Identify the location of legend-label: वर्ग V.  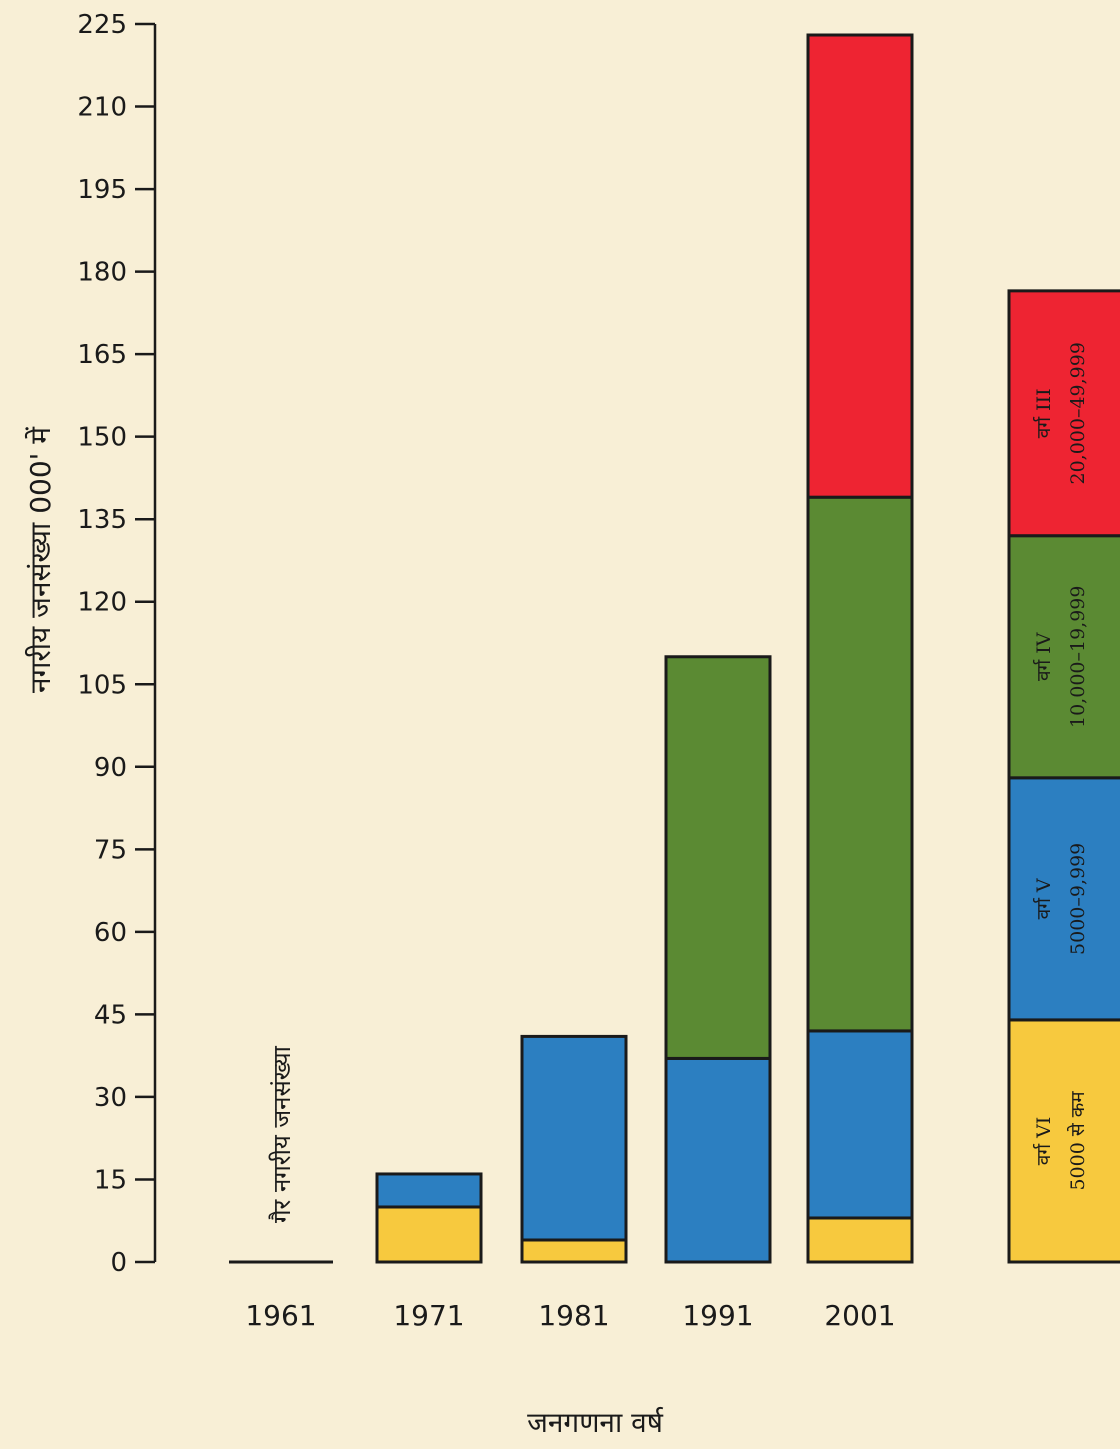
(1043, 898).